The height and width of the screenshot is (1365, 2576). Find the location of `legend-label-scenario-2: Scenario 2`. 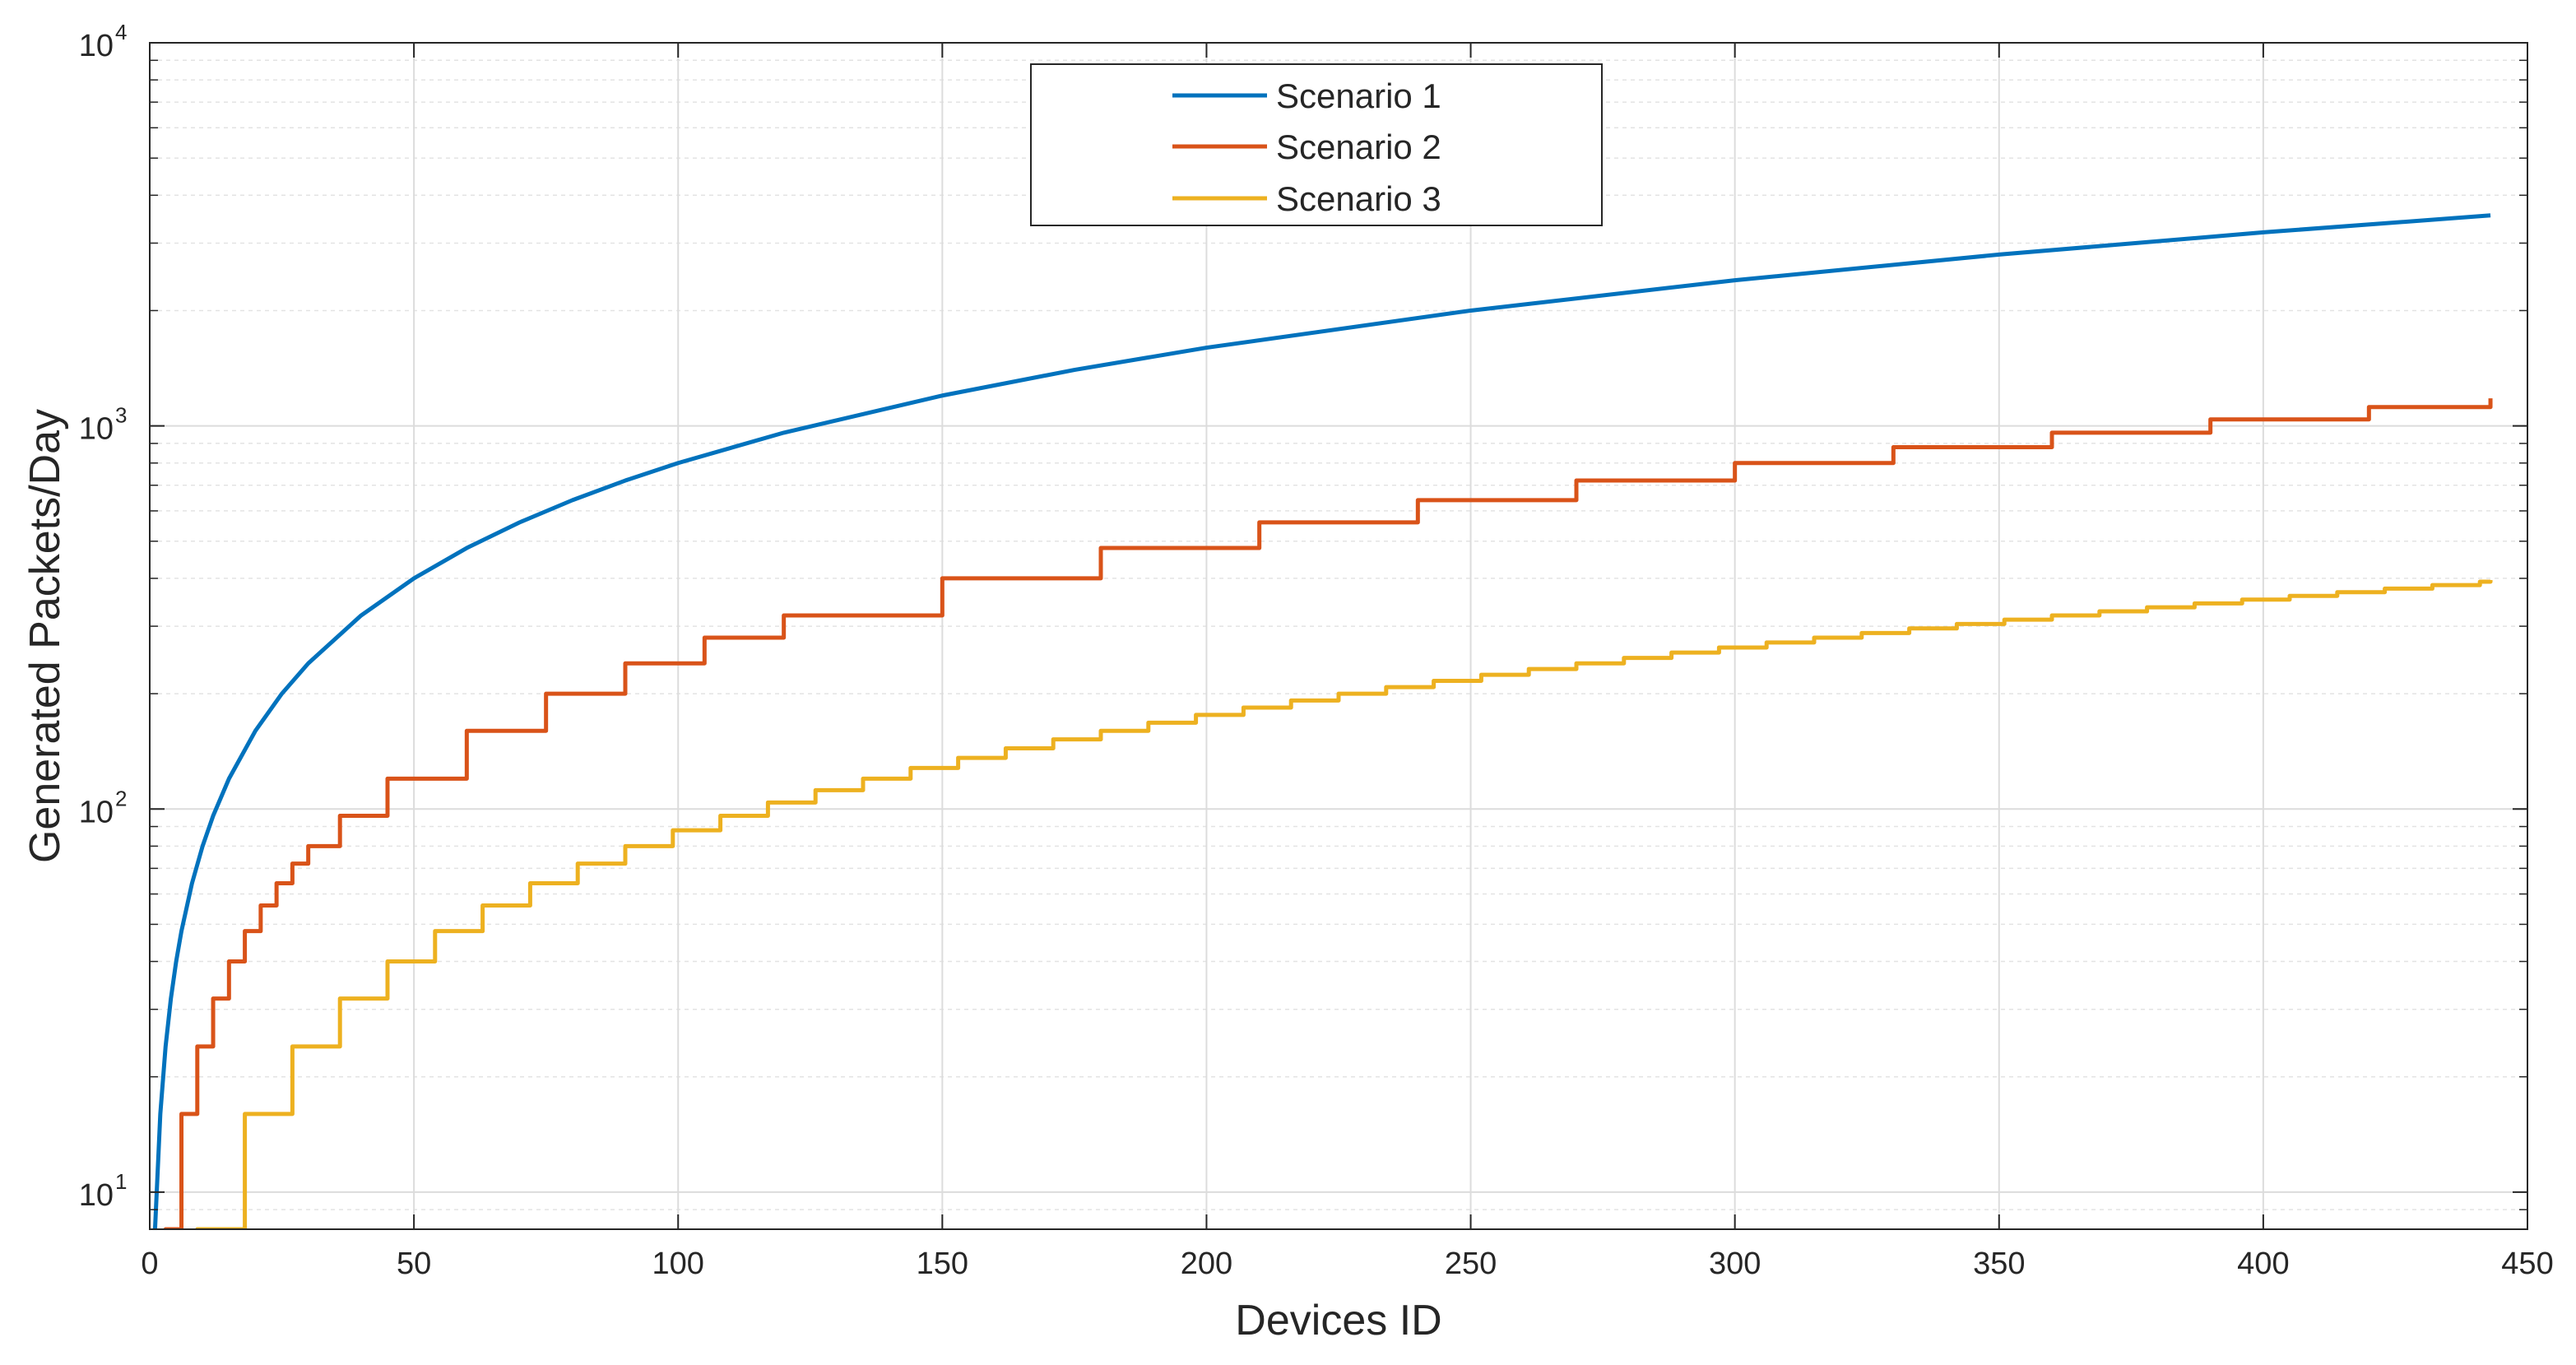

legend-label-scenario-2: Scenario 2 is located at coordinates (1358, 147).